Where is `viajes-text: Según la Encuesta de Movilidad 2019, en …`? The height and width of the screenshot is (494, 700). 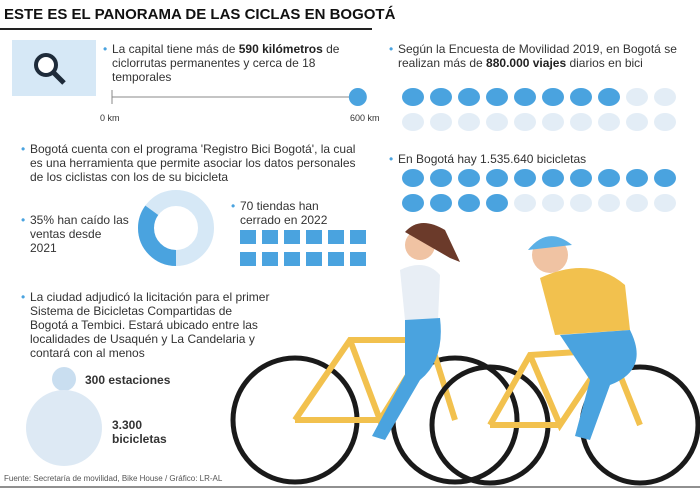 viajes-text: Según la Encuesta de Movilidad 2019, en … is located at coordinates (538, 56).